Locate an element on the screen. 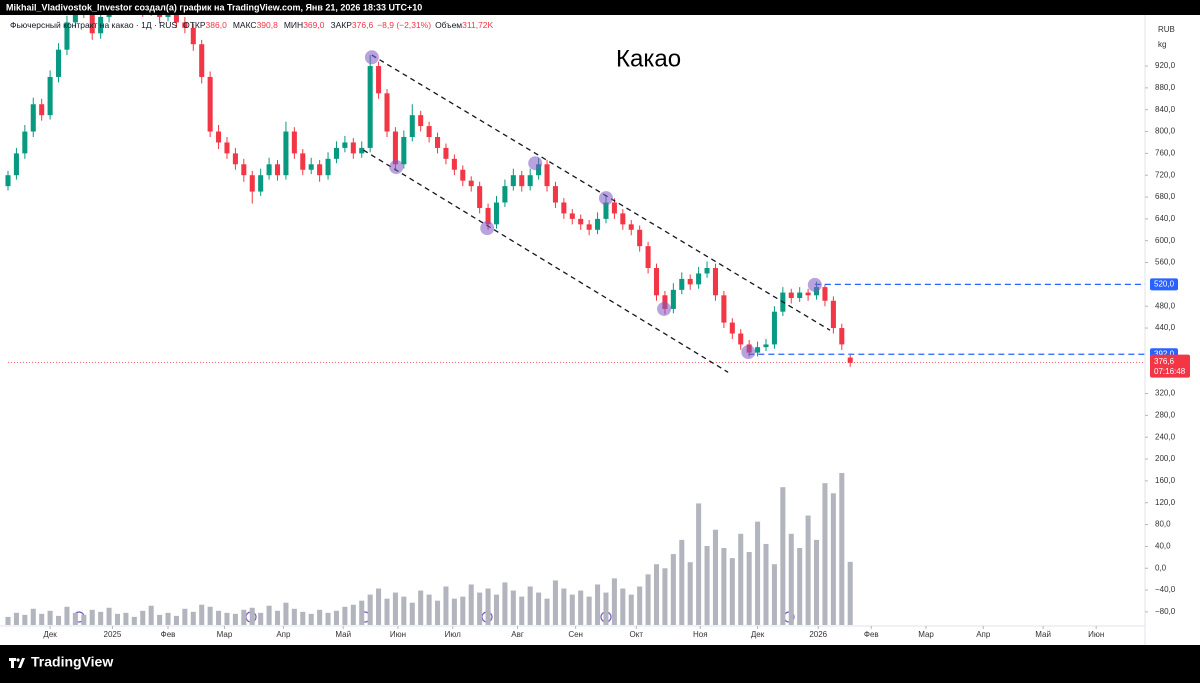 The height and width of the screenshot is (683, 1200). trend-line is located at coordinates (546, 261).